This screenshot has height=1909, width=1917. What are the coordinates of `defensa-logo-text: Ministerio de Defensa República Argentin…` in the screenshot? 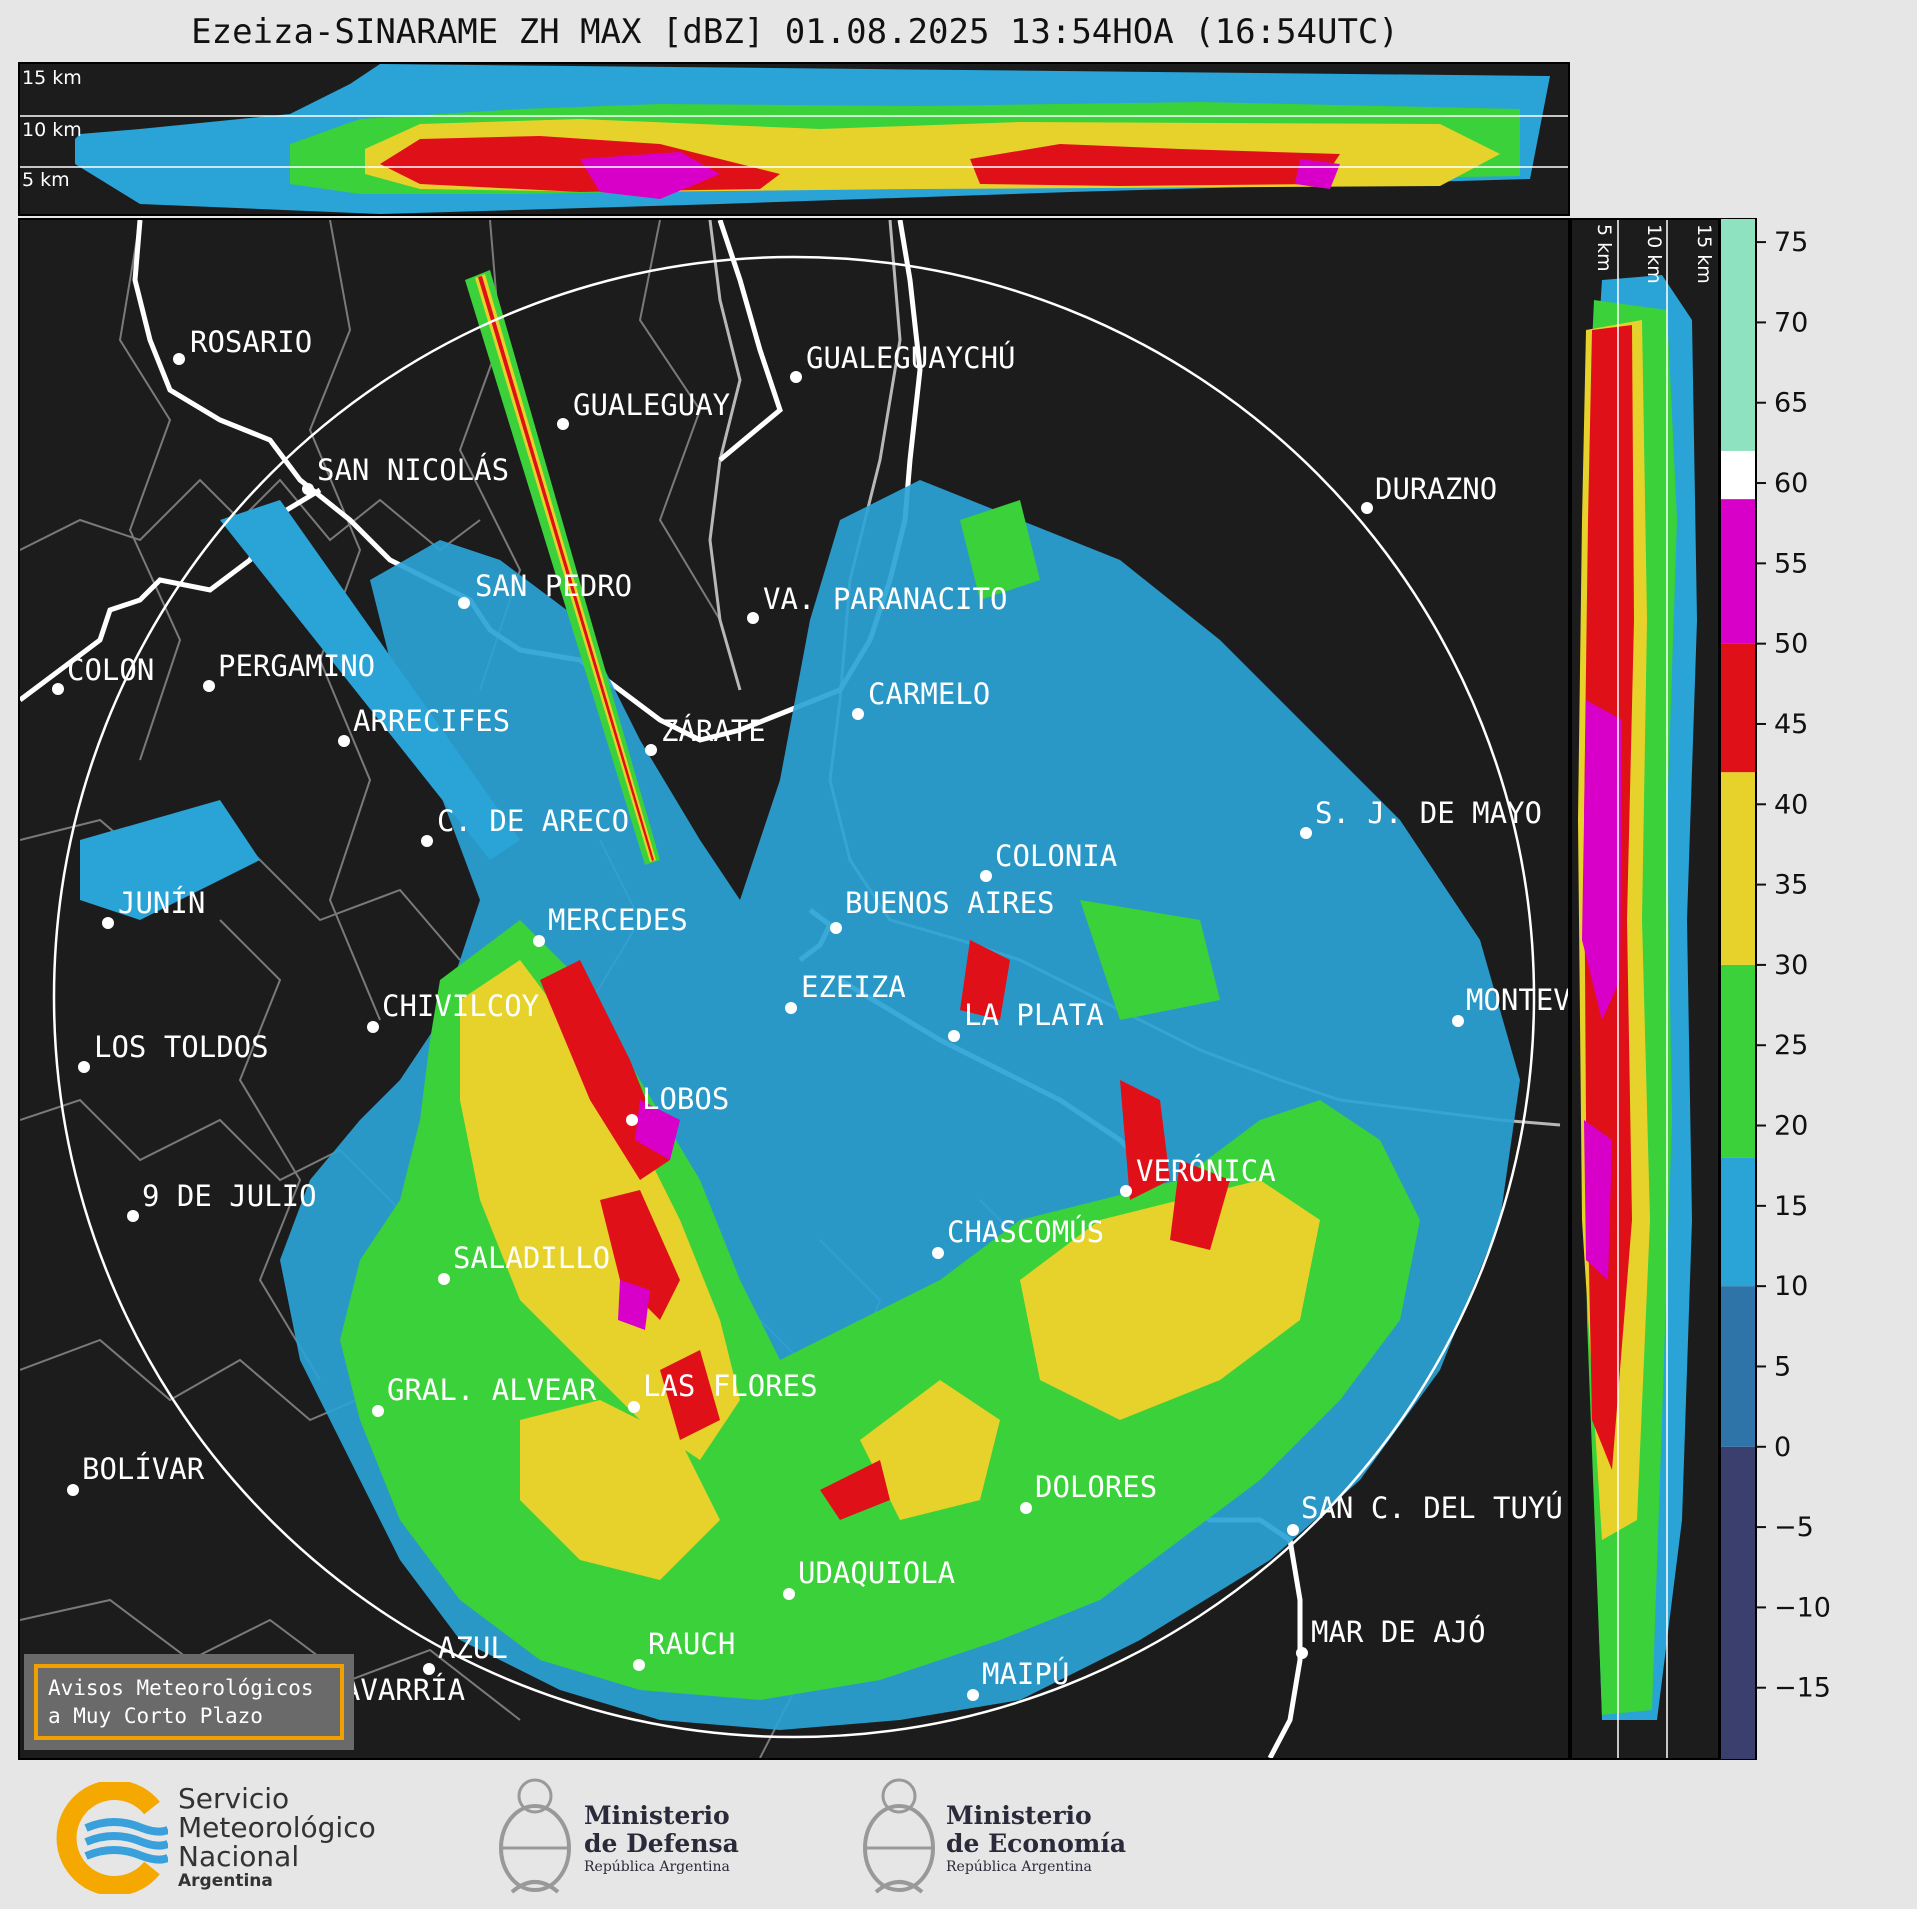 It's located at (661, 1839).